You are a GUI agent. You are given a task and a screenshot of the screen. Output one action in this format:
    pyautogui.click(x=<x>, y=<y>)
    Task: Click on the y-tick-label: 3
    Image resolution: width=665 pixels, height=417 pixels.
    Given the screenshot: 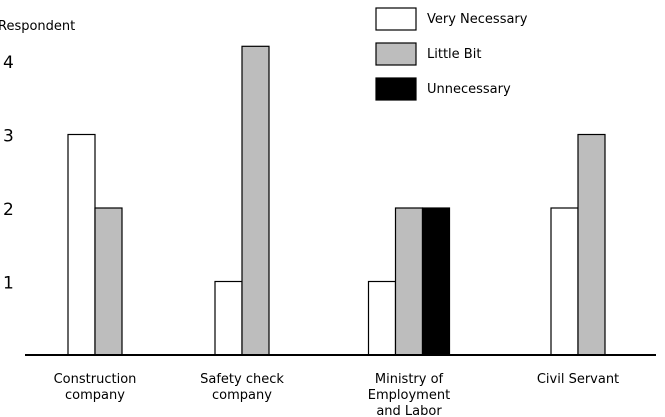 What is the action you would take?
    pyautogui.click(x=8, y=137)
    